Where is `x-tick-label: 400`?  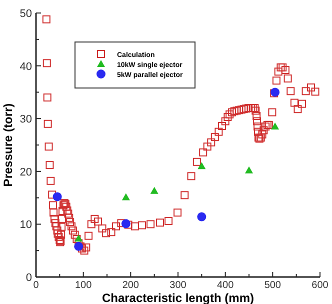
x-tick-label: 400 is located at coordinates (225, 285).